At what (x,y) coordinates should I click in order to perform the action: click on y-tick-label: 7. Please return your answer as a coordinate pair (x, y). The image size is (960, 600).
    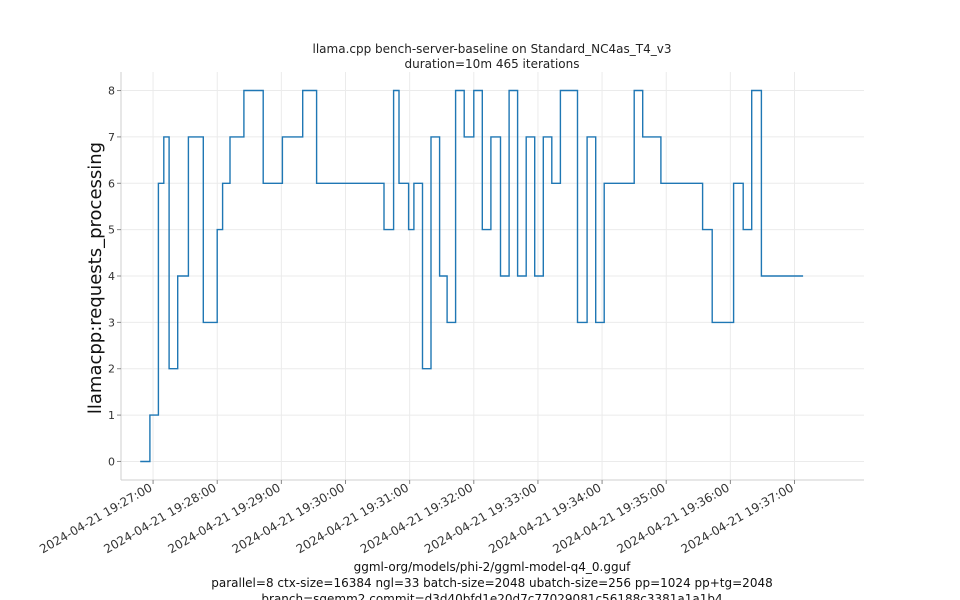
    Looking at the image, I should click on (111, 137).